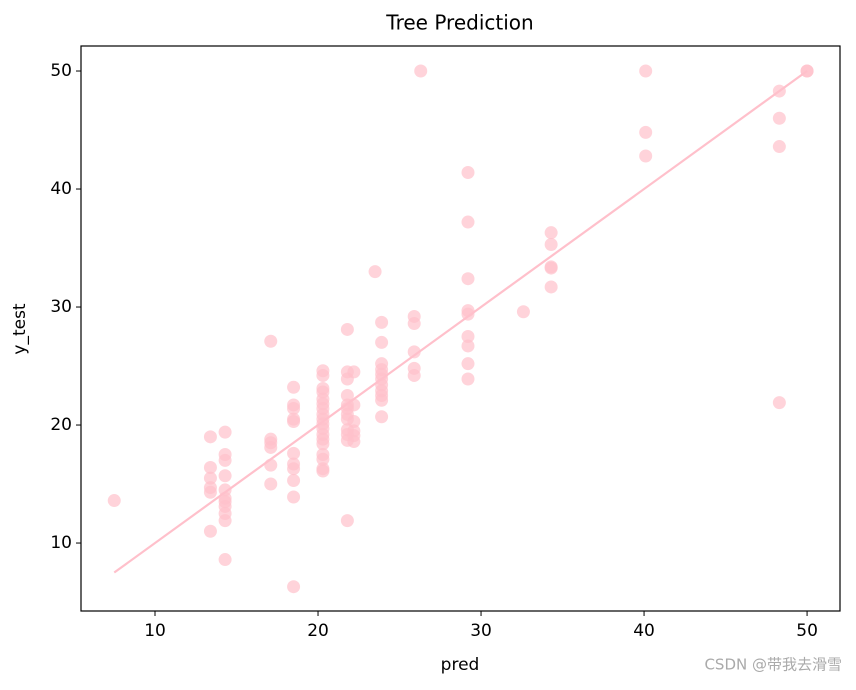 The width and height of the screenshot is (856, 690). What do you see at coordinates (460, 665) in the screenshot?
I see `x-axis-label: pred` at bounding box center [460, 665].